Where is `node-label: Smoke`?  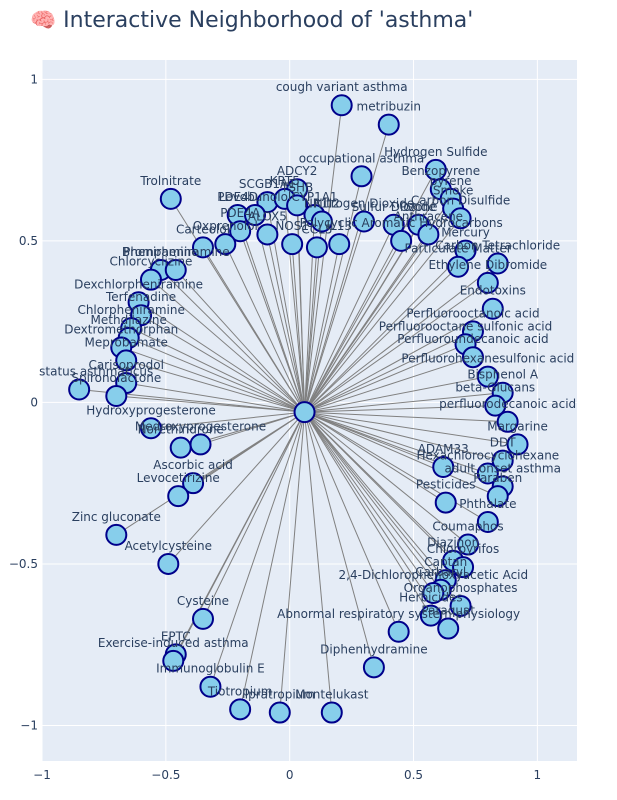 node-label: Smoke is located at coordinates (453, 191).